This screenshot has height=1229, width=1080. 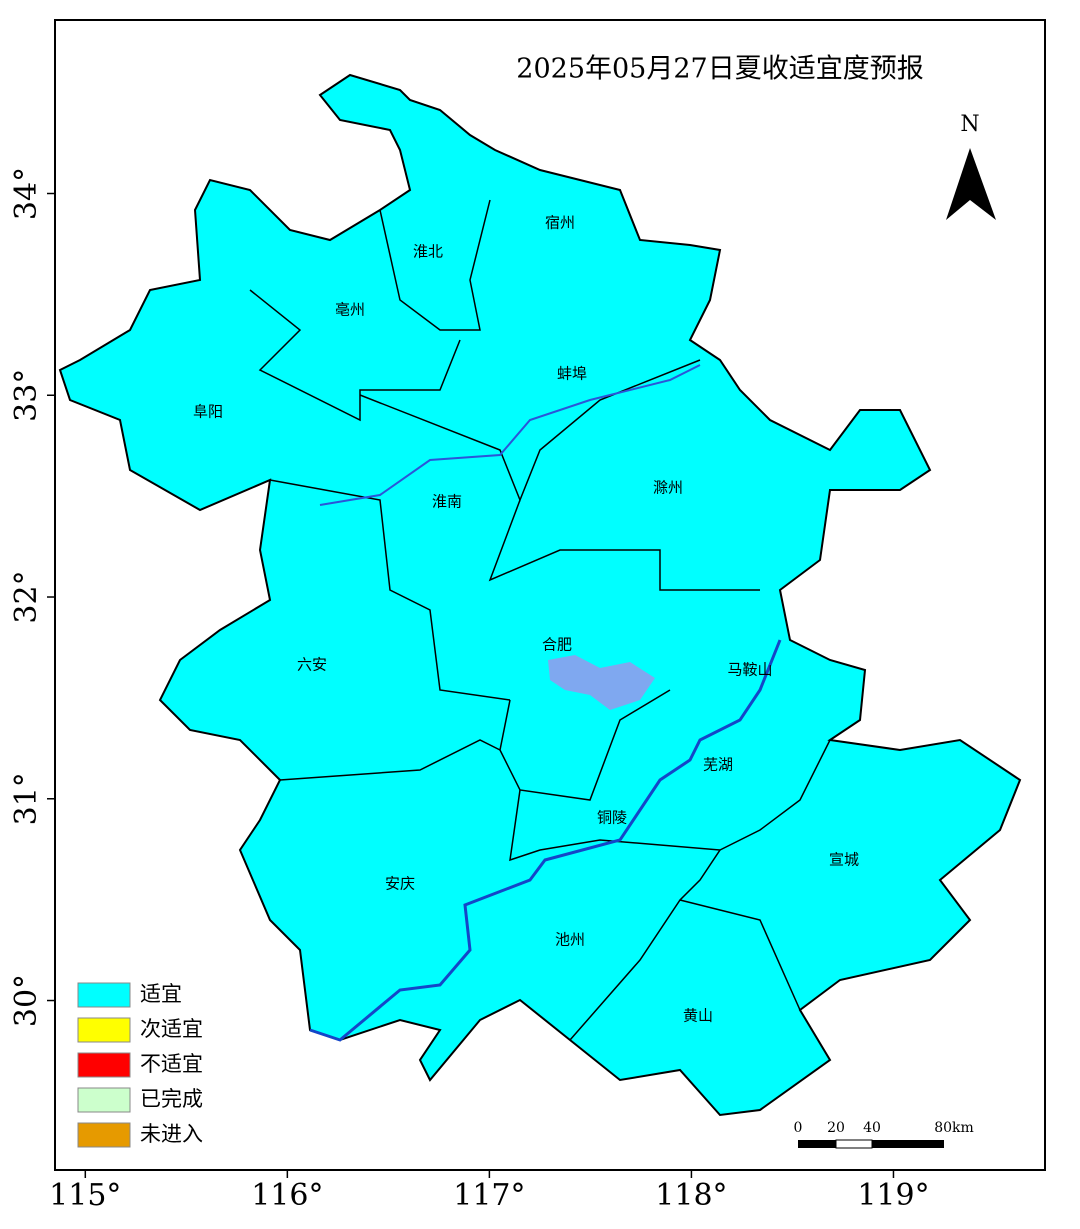 What do you see at coordinates (872, 1128) in the screenshot?
I see `scale-label: 40` at bounding box center [872, 1128].